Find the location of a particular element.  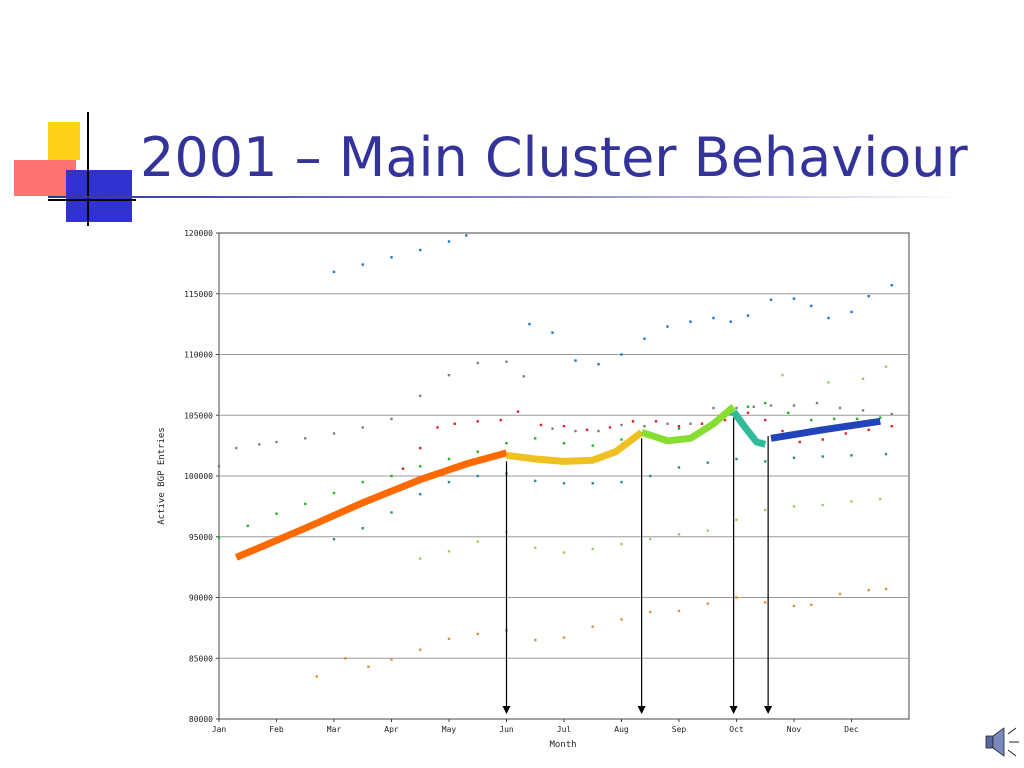

x-tick-label: Oct is located at coordinates (736, 729).